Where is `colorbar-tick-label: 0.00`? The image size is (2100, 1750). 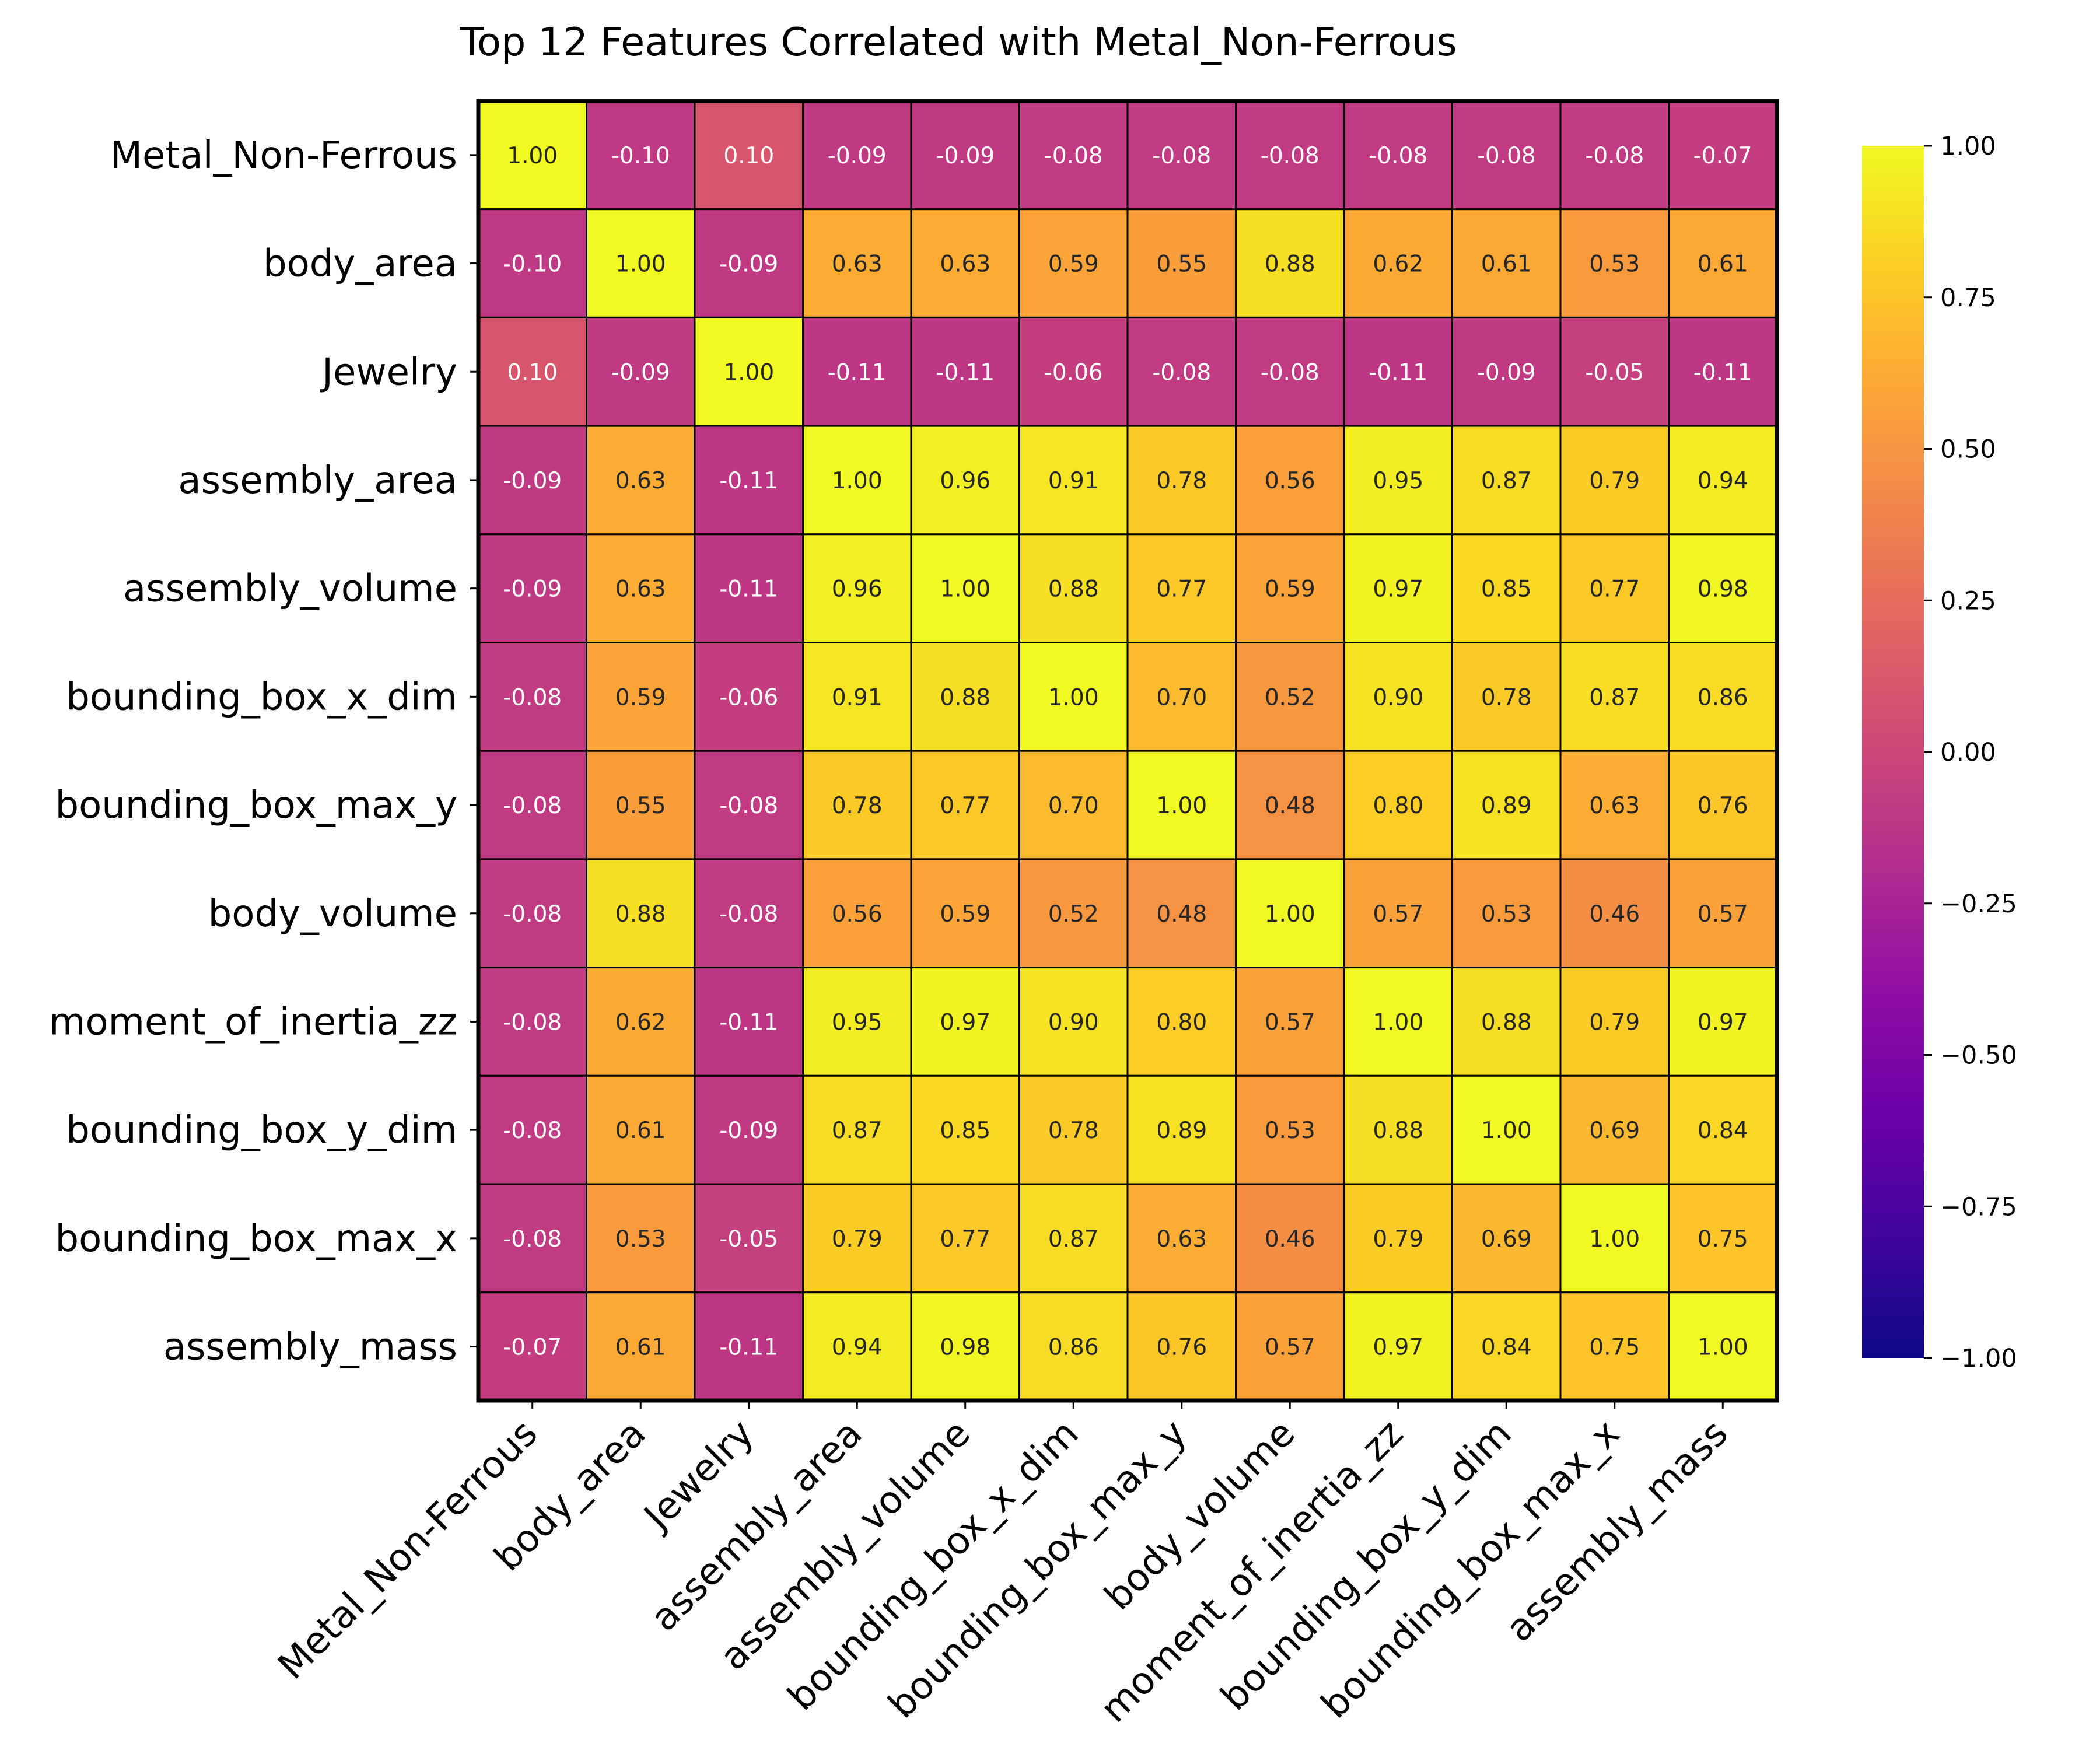 colorbar-tick-label: 0.00 is located at coordinates (1968, 752).